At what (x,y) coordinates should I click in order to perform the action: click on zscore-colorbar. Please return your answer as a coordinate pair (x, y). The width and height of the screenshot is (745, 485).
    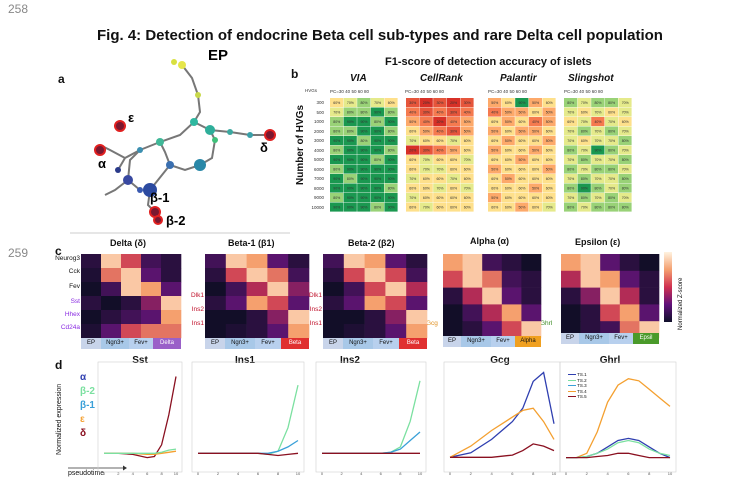
    Looking at the image, I should click on (668, 287).